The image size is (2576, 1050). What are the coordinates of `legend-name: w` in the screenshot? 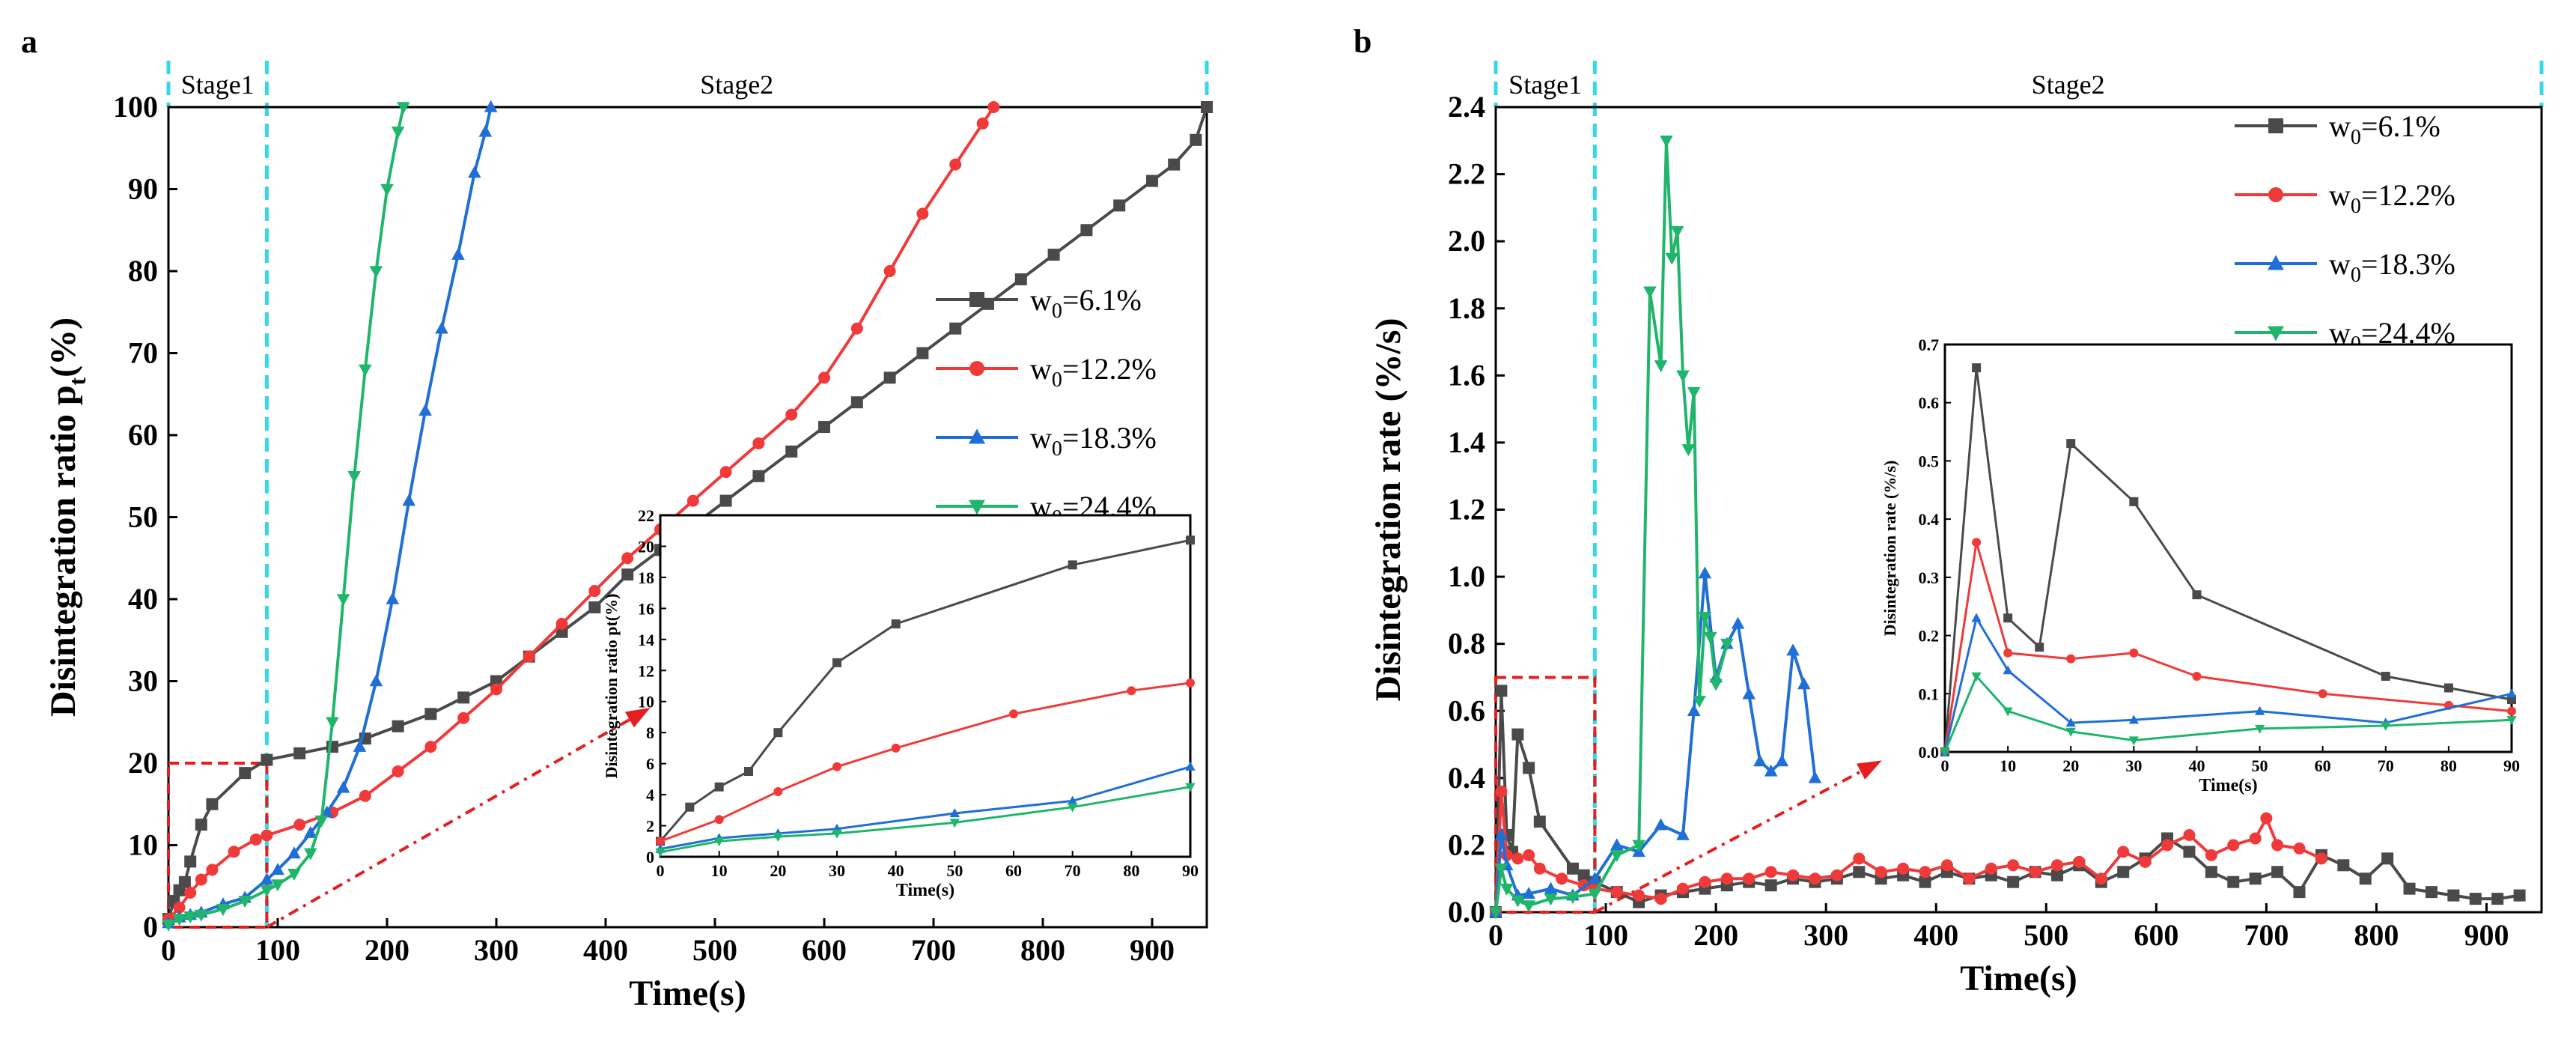 It's located at (1041, 300).